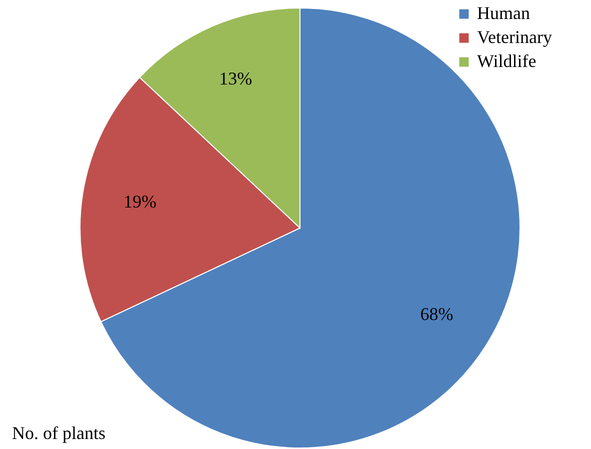  Describe the element at coordinates (437, 314) in the screenshot. I see `data-label: 68%` at that location.